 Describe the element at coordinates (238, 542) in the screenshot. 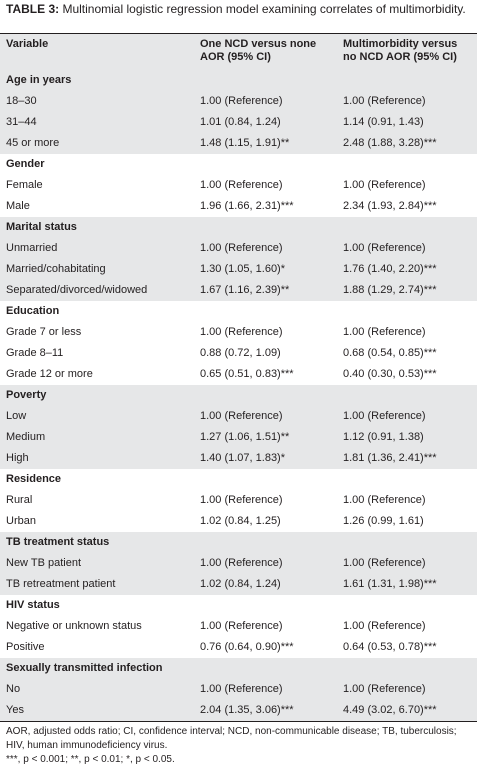

I see `section-heading-row: TB treatment status` at that location.